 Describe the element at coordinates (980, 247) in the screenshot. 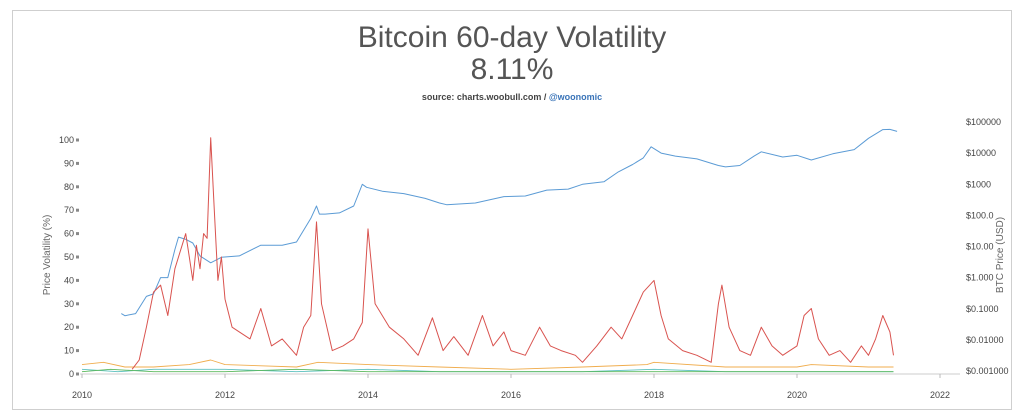

I see `y2-tick-label: $10.00` at that location.